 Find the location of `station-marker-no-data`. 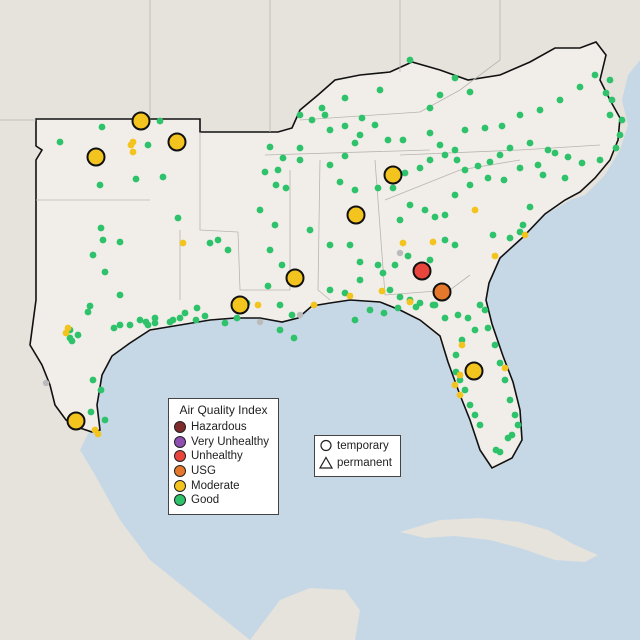

station-marker-no-data is located at coordinates (400, 253).